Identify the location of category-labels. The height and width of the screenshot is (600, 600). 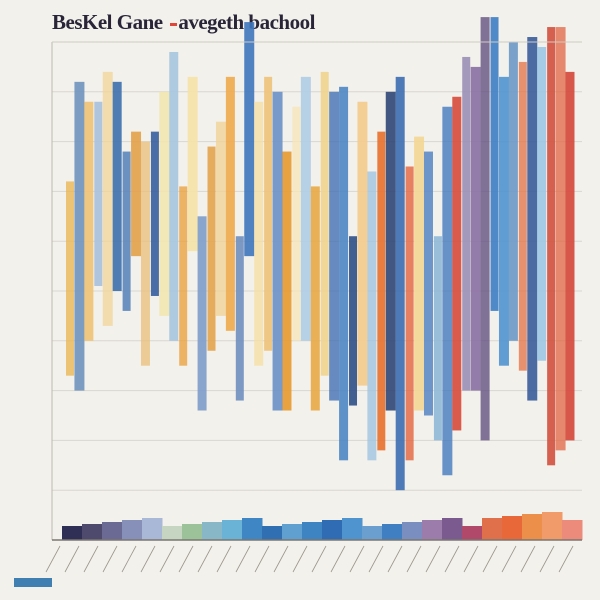
(309, 559).